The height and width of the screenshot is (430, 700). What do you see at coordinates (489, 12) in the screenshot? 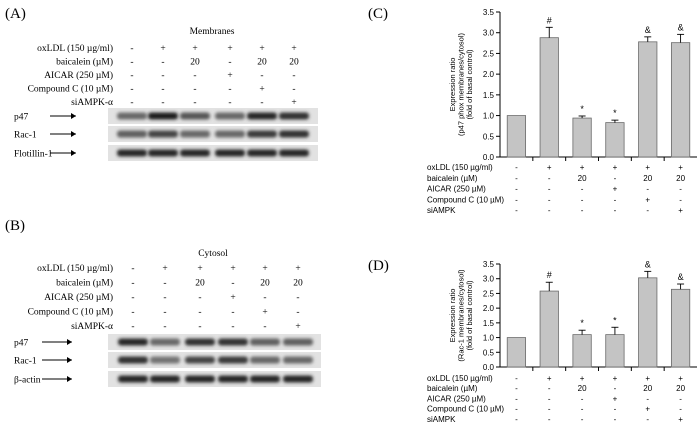
I see `y-tick-label: 3.5` at bounding box center [489, 12].